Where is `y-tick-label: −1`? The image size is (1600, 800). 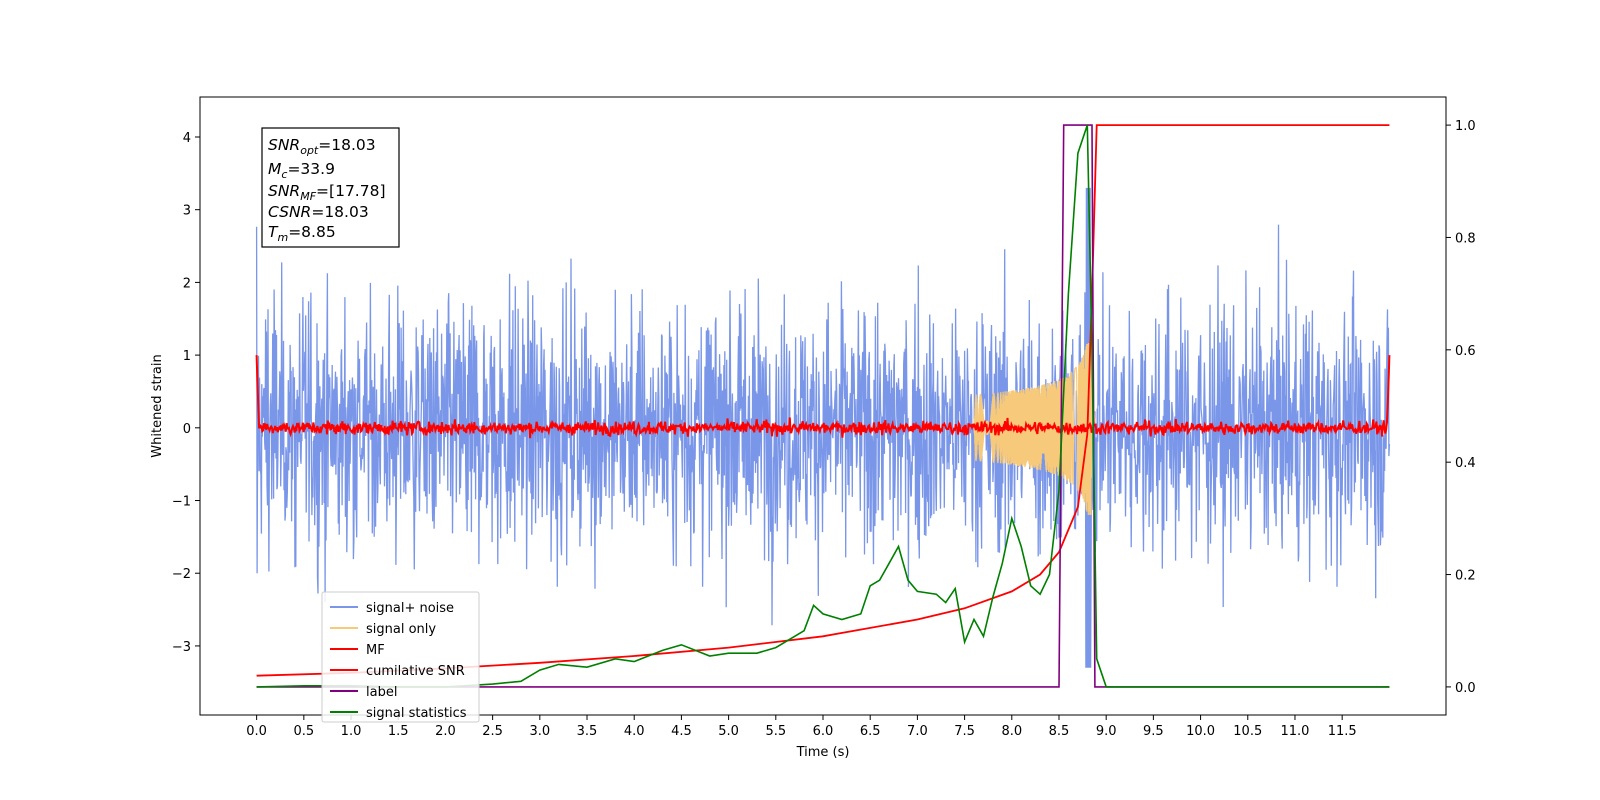 y-tick-label: −1 is located at coordinates (181, 502).